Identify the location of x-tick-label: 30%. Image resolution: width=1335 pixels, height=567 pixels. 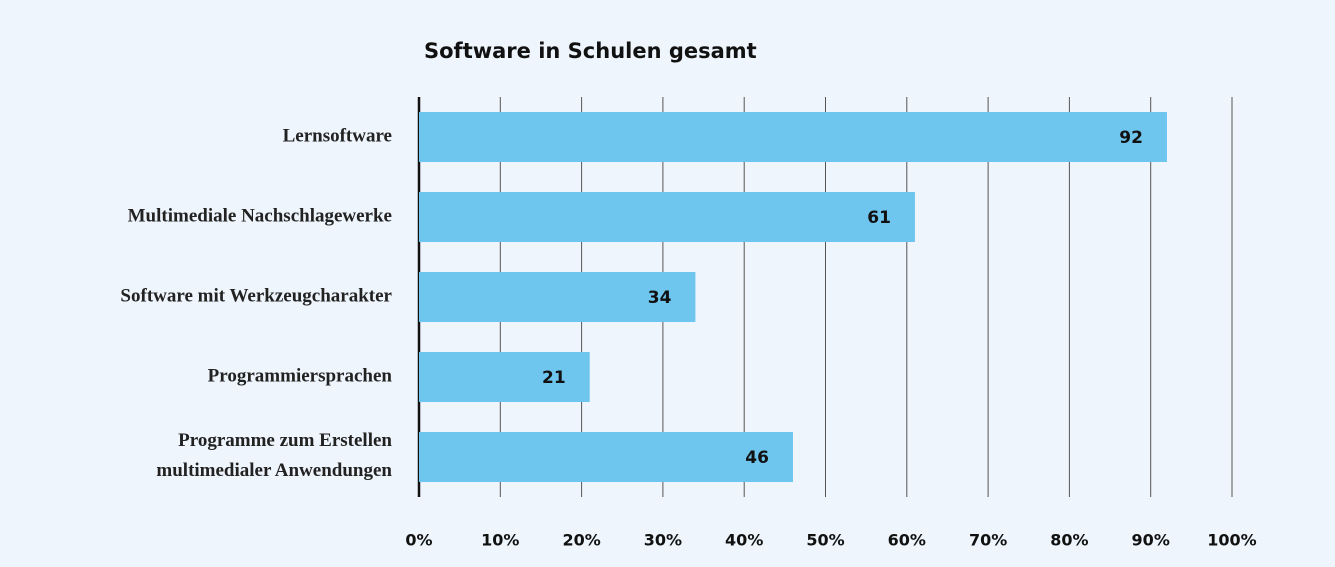
(663, 540).